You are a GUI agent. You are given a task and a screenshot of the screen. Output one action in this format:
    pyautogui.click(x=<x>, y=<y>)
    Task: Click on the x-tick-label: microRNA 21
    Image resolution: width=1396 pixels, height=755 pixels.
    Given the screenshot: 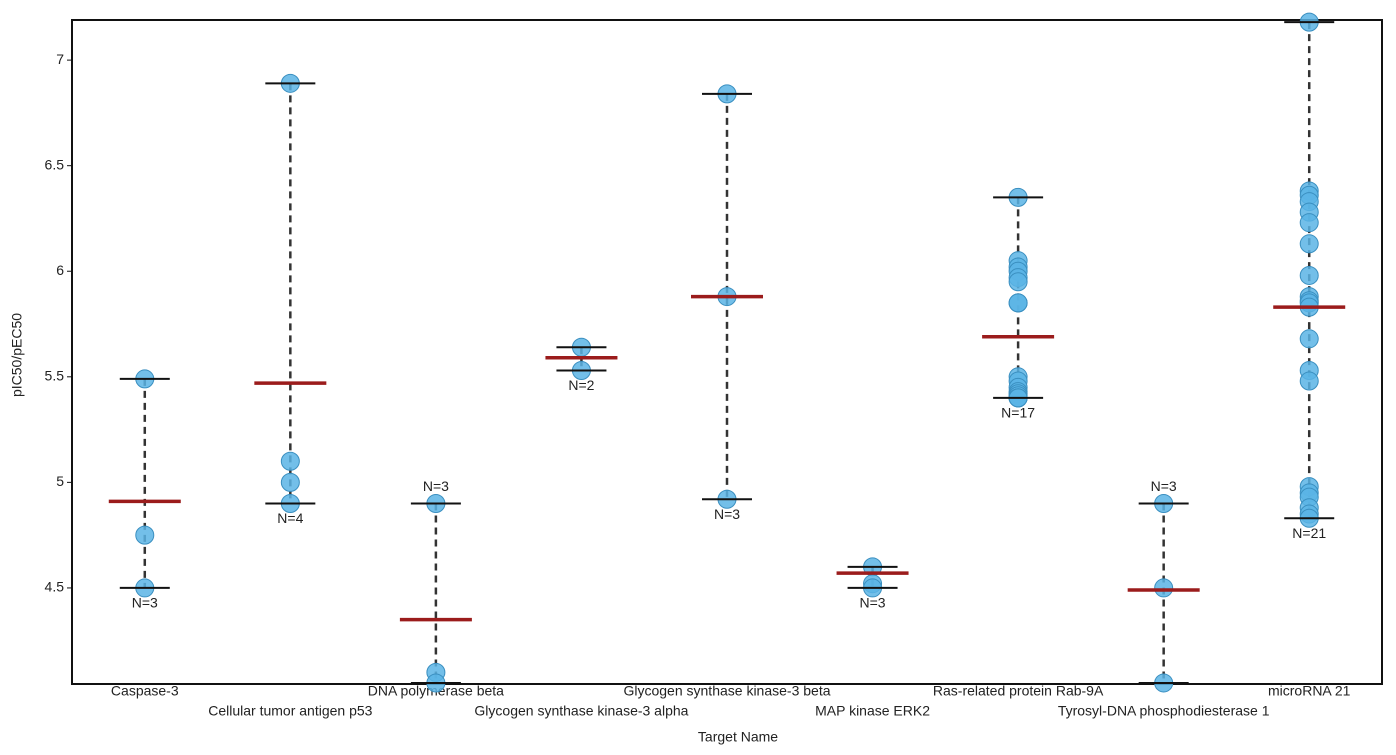 What is the action you would take?
    pyautogui.click(x=1309, y=691)
    